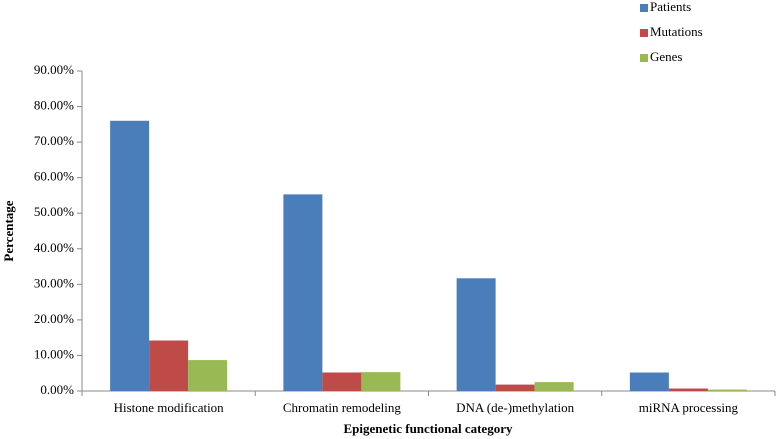 The image size is (778, 439). What do you see at coordinates (342, 407) in the screenshot?
I see `x-tick-label: Chromatin remodeling` at bounding box center [342, 407].